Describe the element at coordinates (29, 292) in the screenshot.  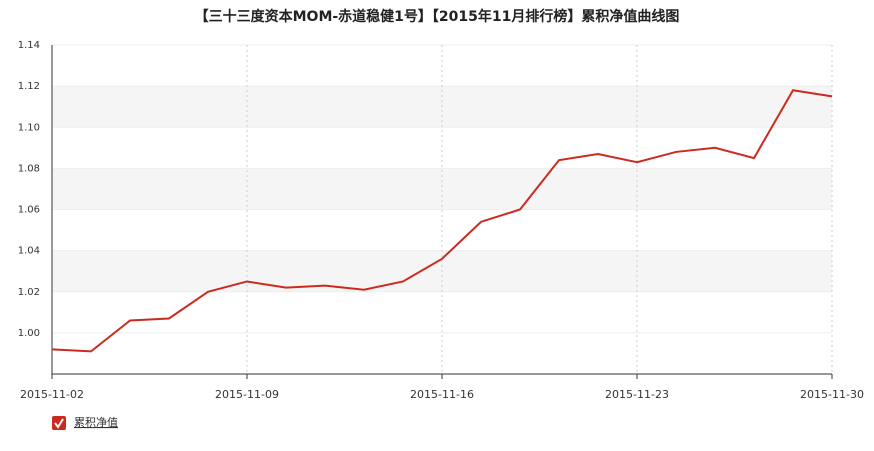
I see `y-tick-label: 1.02` at that location.